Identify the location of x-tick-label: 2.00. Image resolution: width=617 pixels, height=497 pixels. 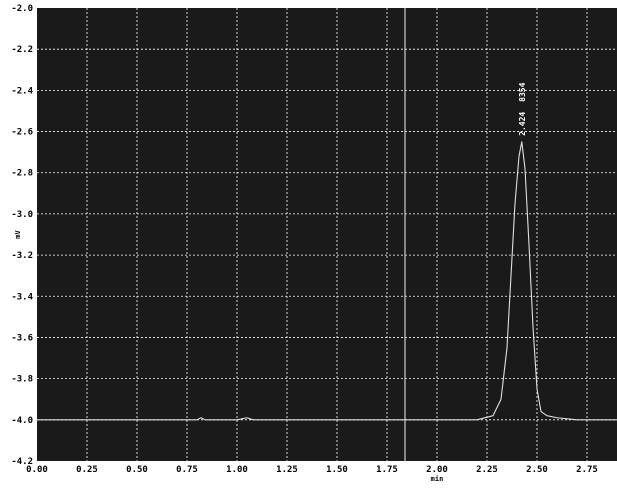
(437, 470).